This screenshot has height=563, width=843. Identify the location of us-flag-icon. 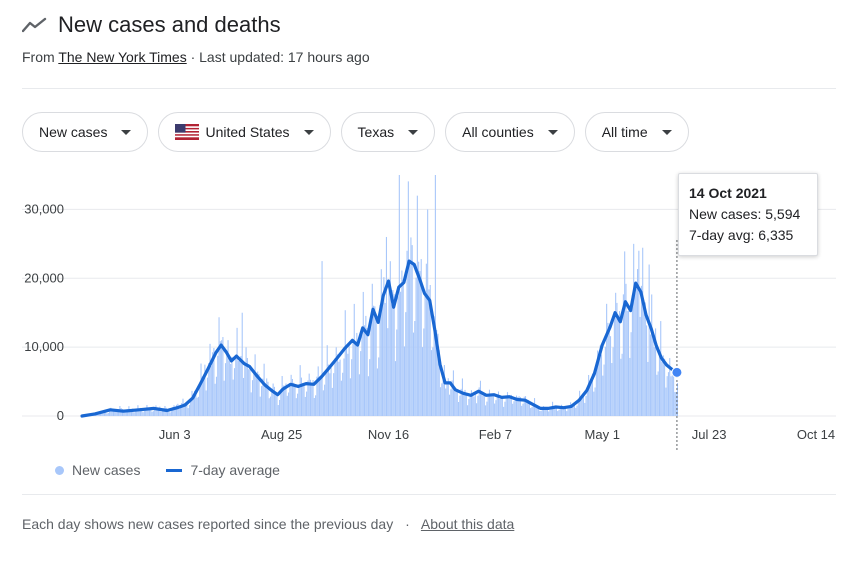
(187, 132).